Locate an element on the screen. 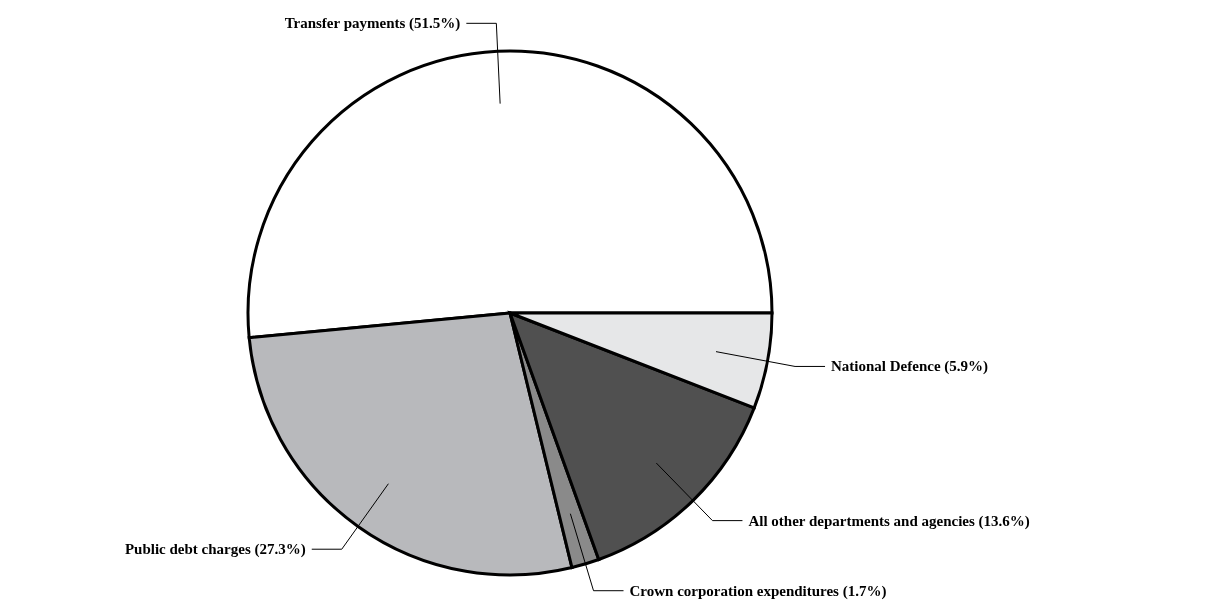 Image resolution: width=1225 pixels, height=614 pixels. slice-label: All other departments and agencies (13.6%) is located at coordinates (889, 521).